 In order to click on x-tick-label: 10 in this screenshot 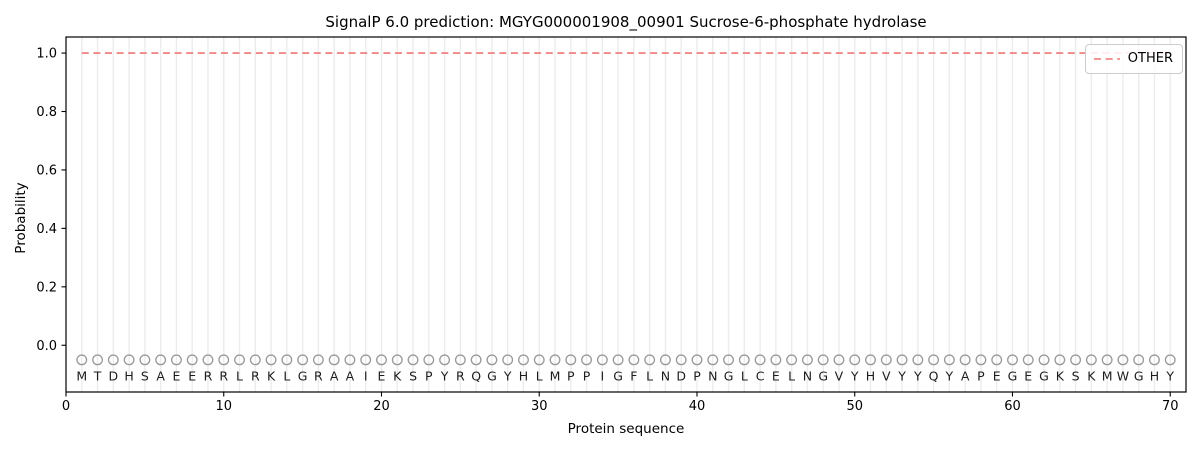, I will do `click(223, 406)`.